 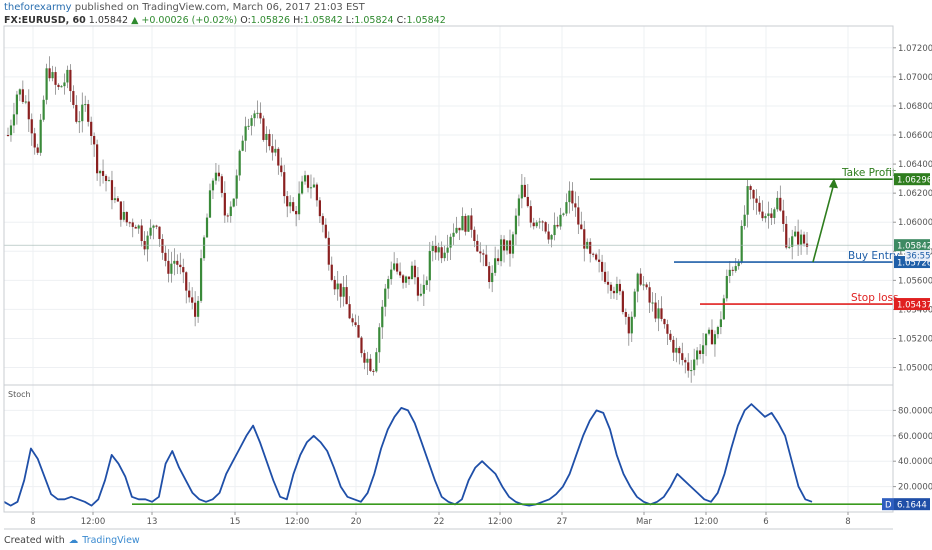 I want to click on created-with-text: Created with, so click(x=34, y=540).